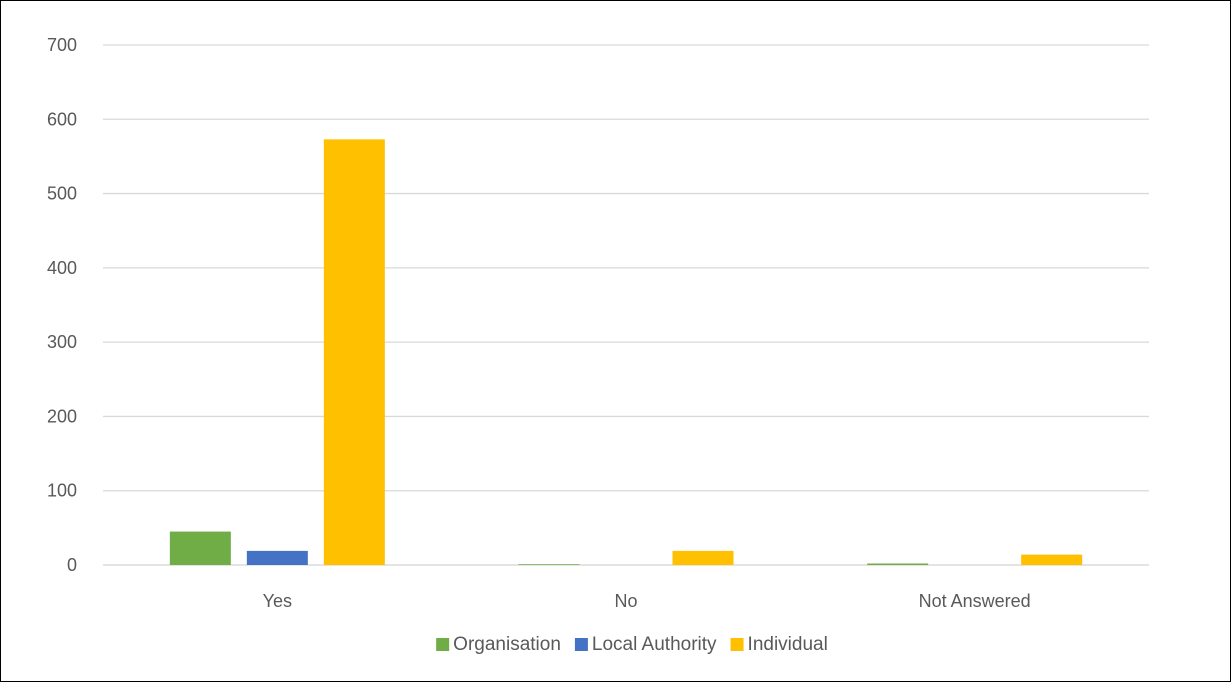  Describe the element at coordinates (72, 565) in the screenshot. I see `y-tick-label: 0` at that location.